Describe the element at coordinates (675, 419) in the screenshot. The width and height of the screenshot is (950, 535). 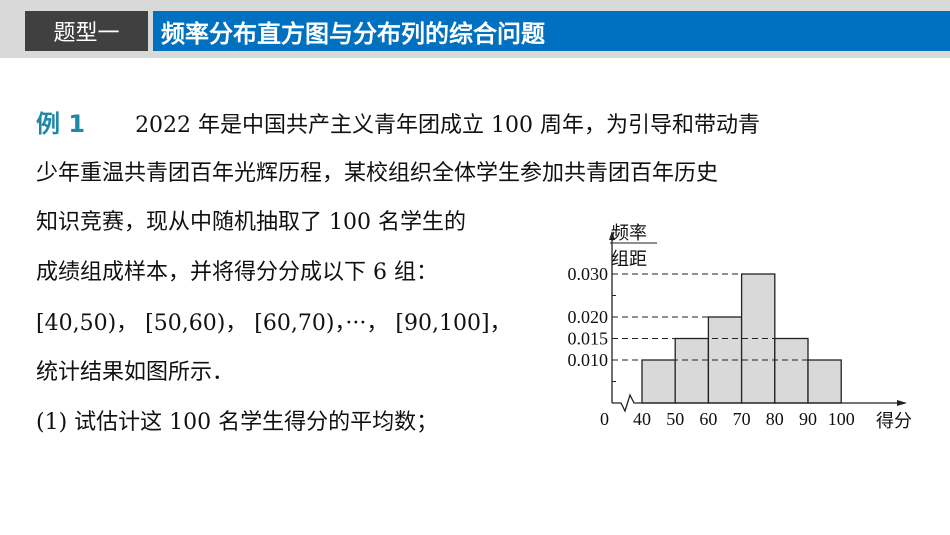
I see `x-tick-label: 50` at that location.